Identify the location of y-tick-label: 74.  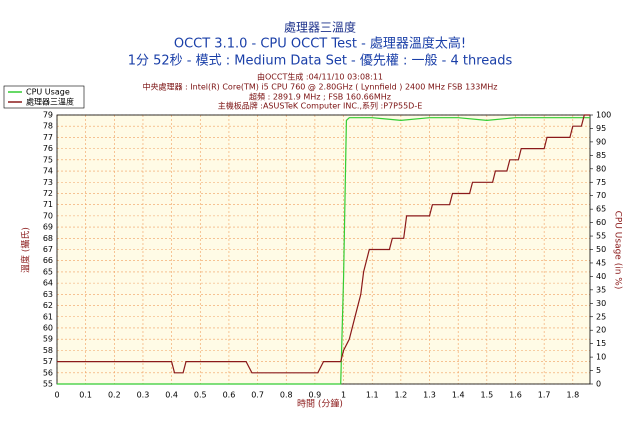
(48, 171).